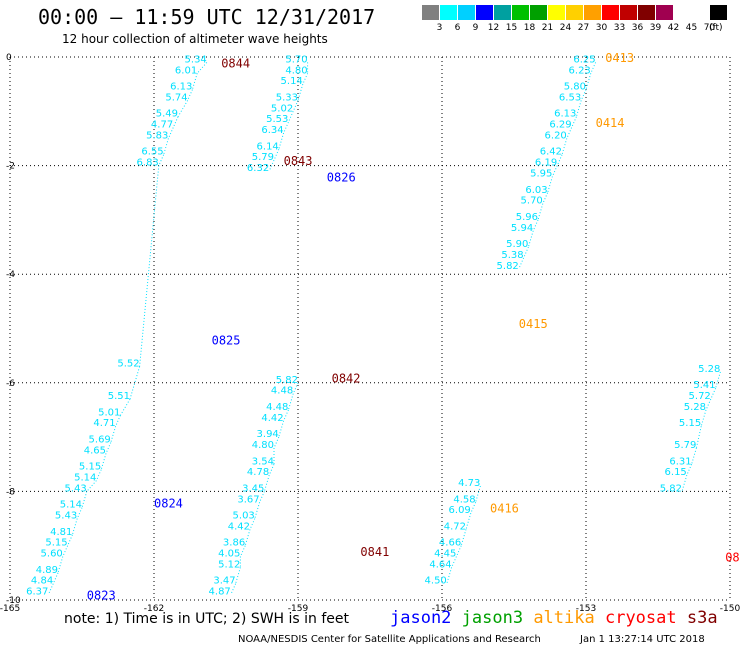  Describe the element at coordinates (207, 17) in the screenshot. I see `chart-title: 00:00 – 11:59 UTC 12/31/2017` at that location.